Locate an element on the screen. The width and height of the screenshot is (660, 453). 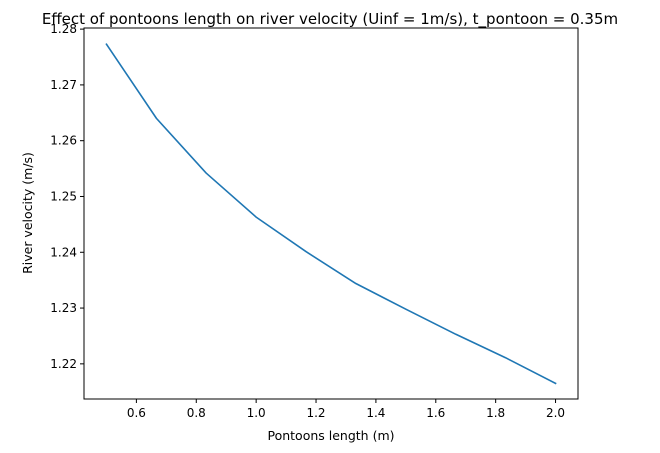
y-axis-ticks: 1.22 1.23 1.24 1.25 1.26 1.27 1.28 is located at coordinates (67, 196).